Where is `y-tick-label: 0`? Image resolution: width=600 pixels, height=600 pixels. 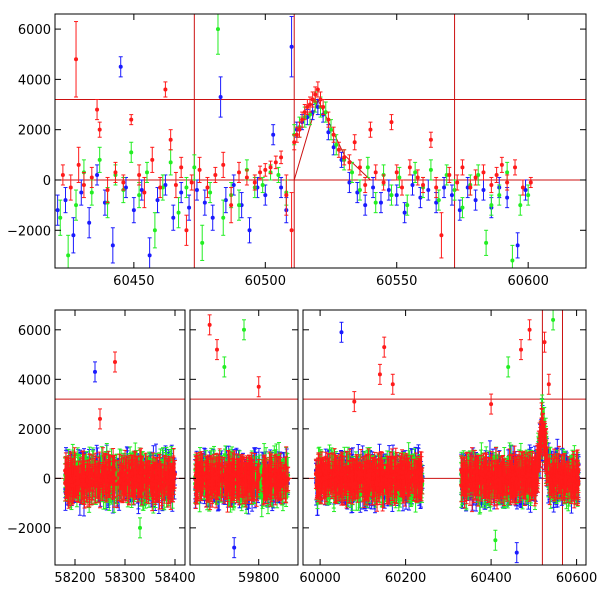
y-tick-label: 0 is located at coordinates (47, 181).